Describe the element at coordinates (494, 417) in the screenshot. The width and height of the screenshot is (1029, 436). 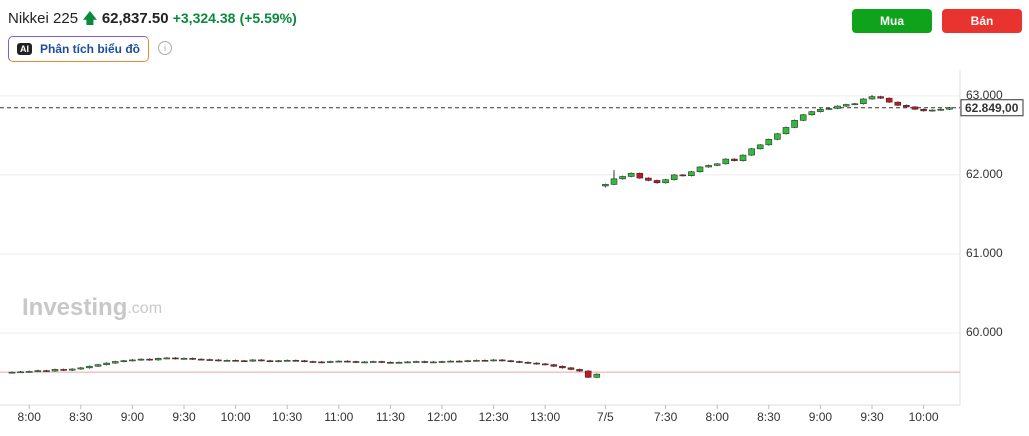
I see `x-tick-label: 12:30` at that location.